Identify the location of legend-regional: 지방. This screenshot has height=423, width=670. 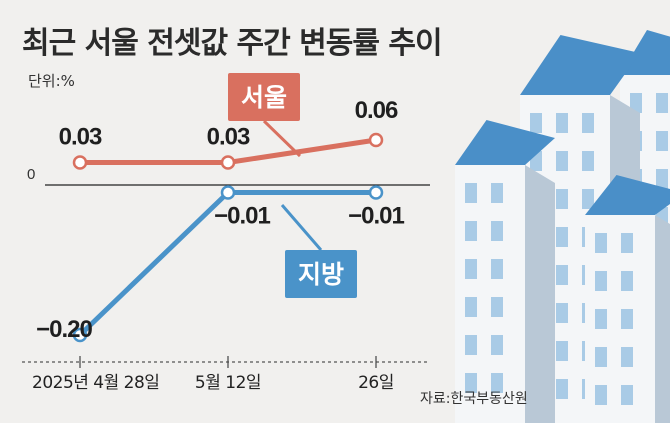
(318, 251).